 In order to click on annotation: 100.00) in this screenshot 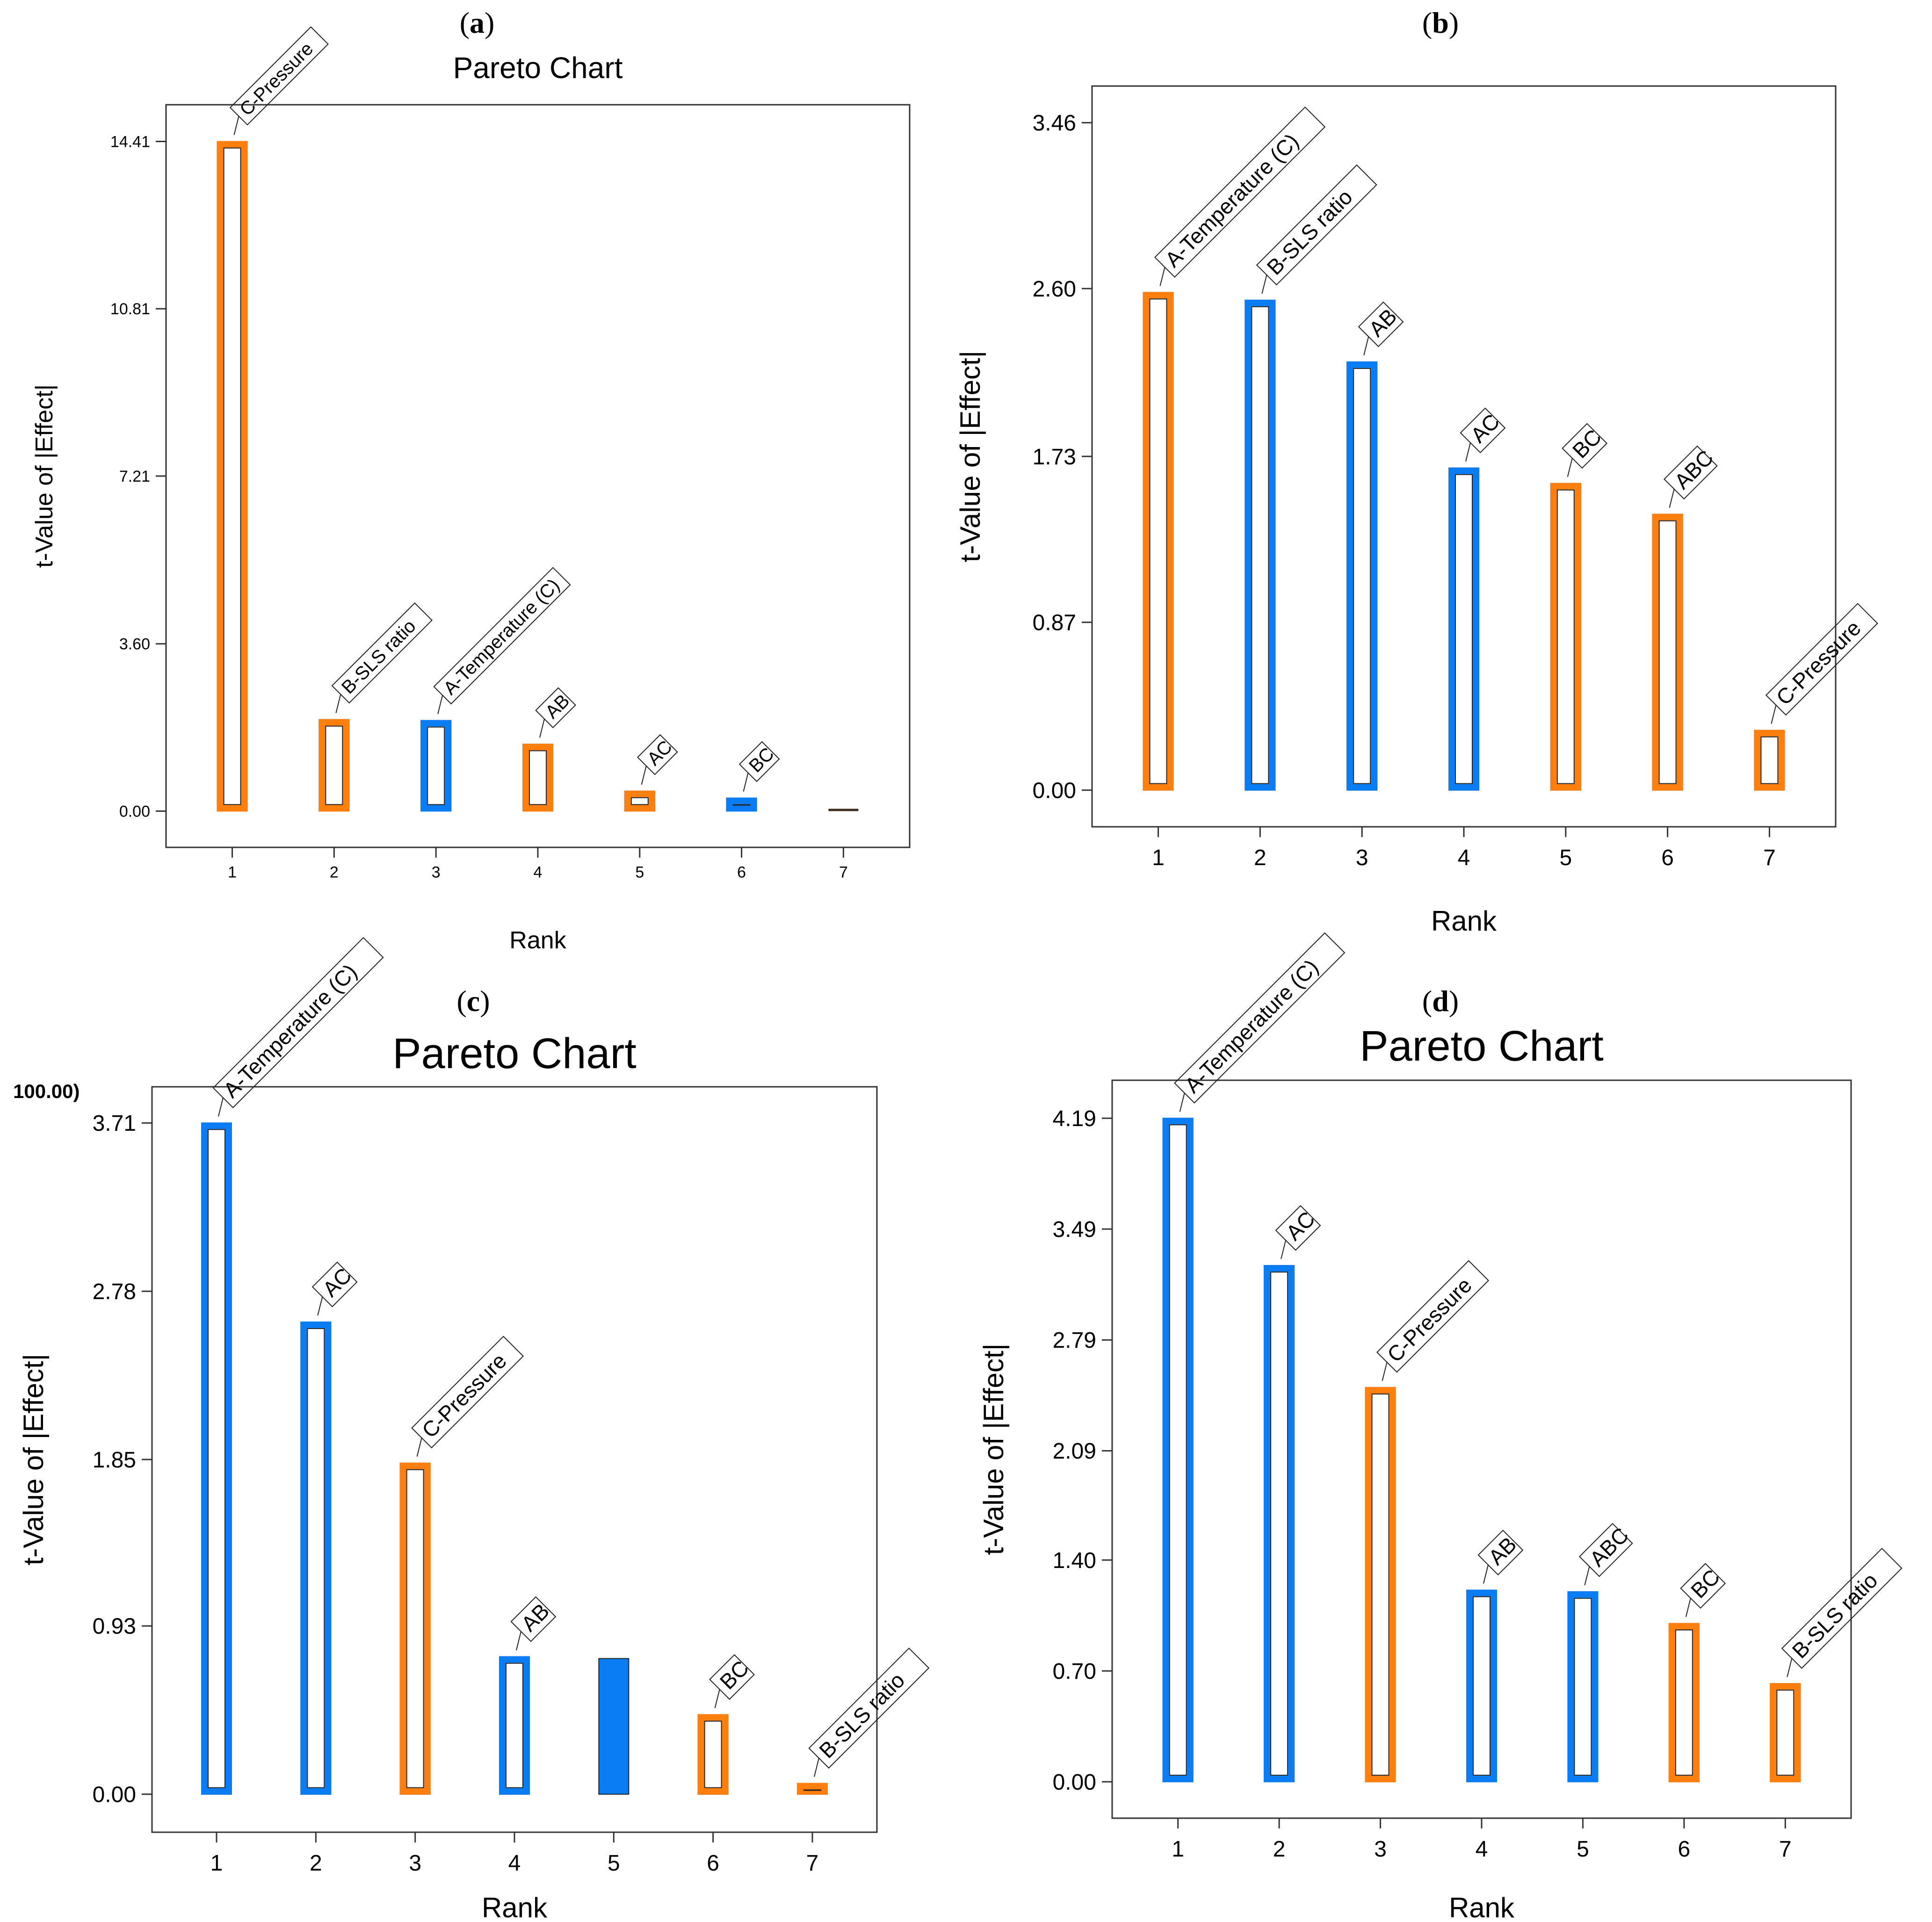, I will do `click(46, 1091)`.